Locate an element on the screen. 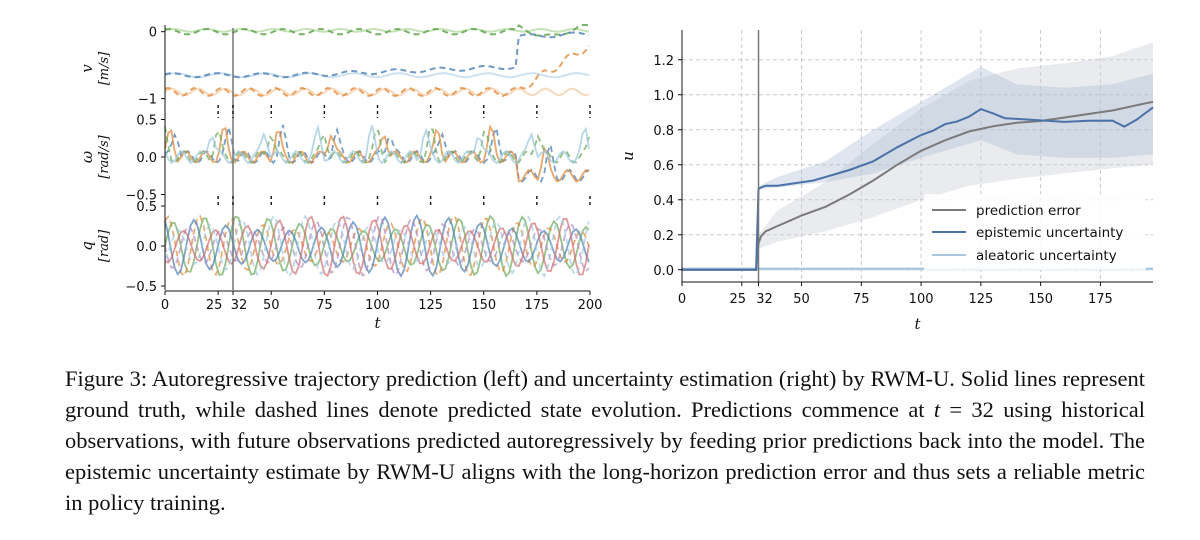 This screenshot has height=540, width=1200. series-prediction-error is located at coordinates (918, 185).